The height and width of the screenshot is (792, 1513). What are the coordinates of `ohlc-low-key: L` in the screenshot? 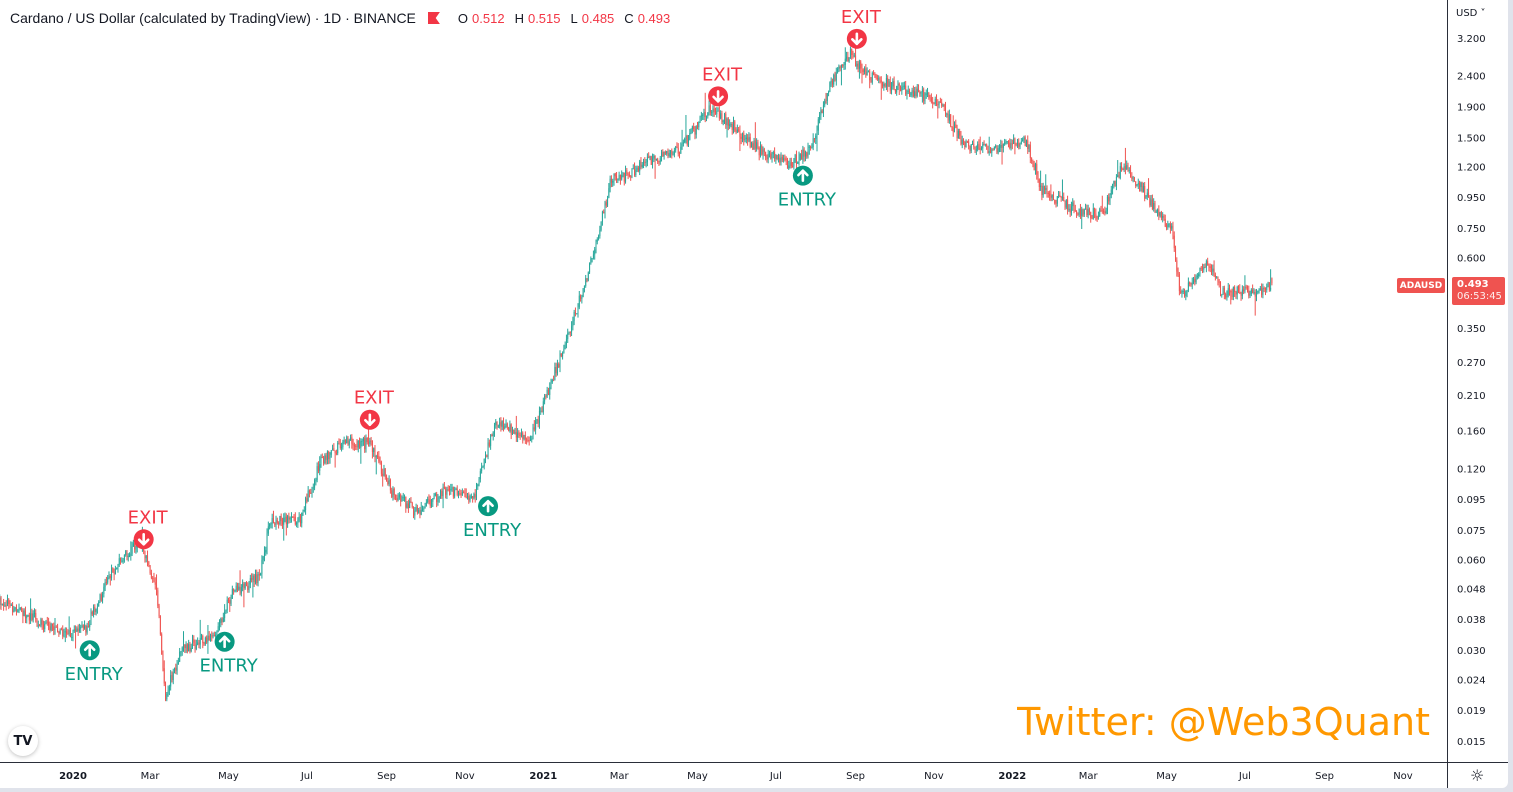 It's located at (574, 18).